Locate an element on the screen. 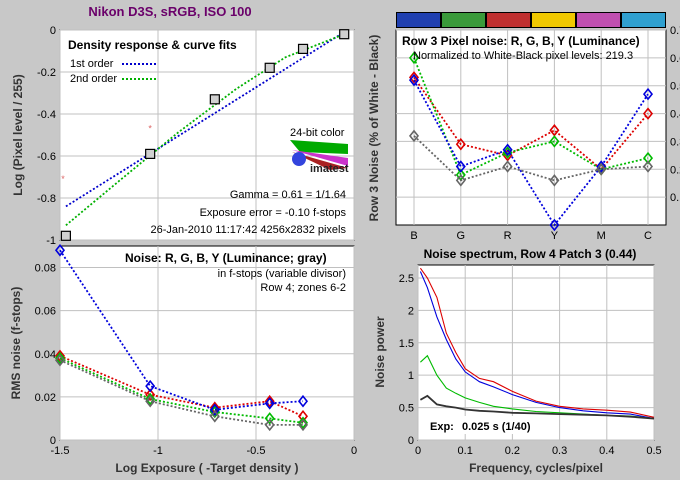  y-tick-label: 0.08 is located at coordinates (45, 269).